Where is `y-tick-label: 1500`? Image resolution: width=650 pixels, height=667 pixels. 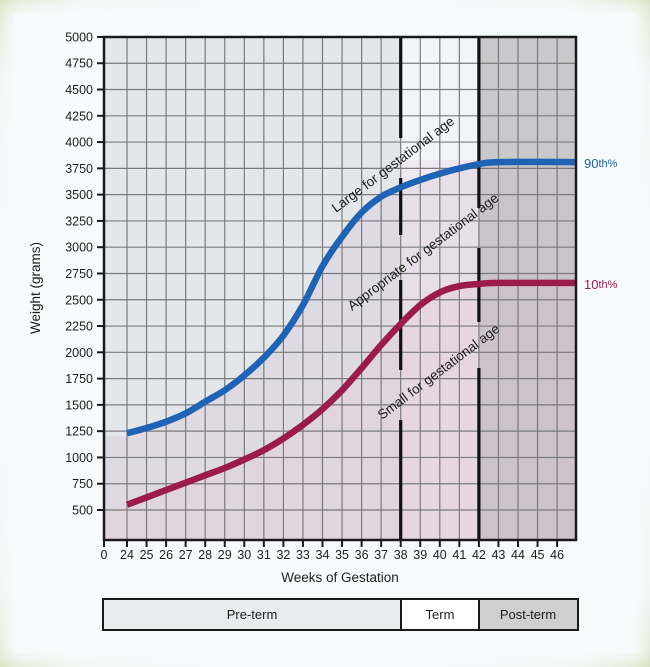
y-tick-label: 1500 is located at coordinates (79, 405).